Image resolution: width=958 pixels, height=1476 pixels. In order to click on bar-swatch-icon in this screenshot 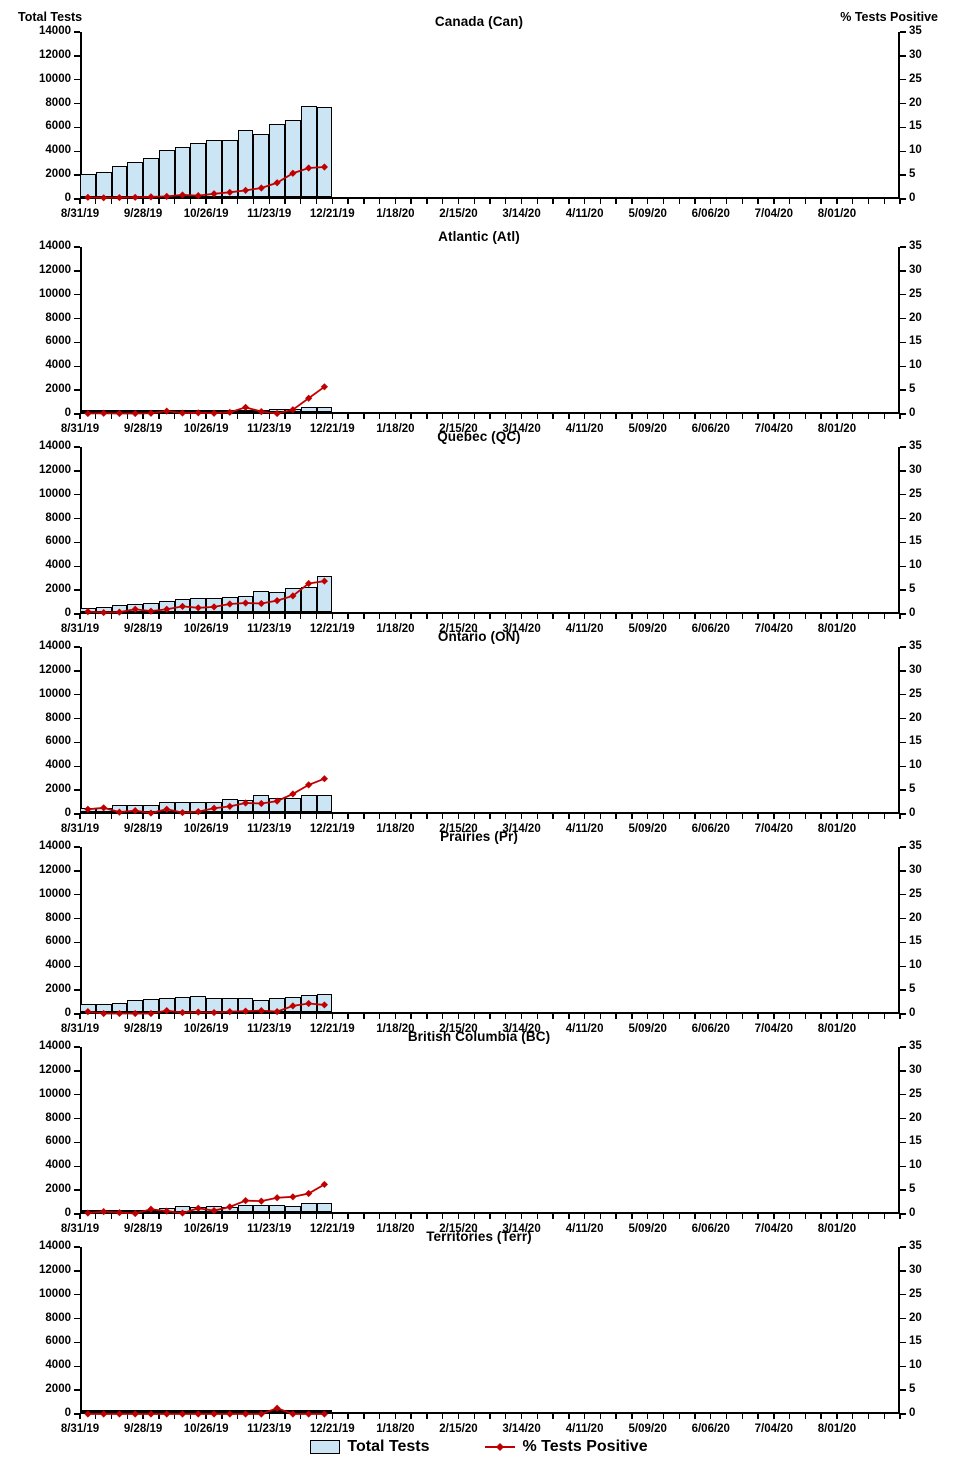, I will do `click(325, 1447)`.